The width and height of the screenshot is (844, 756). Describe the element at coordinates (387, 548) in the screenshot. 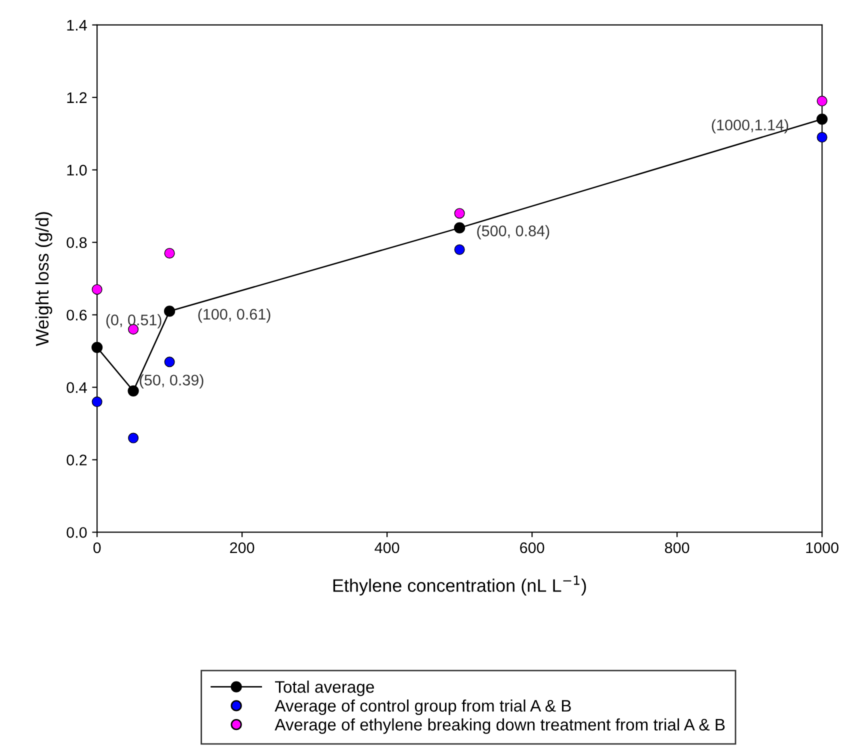

I see `x-tick-label: 400` at that location.